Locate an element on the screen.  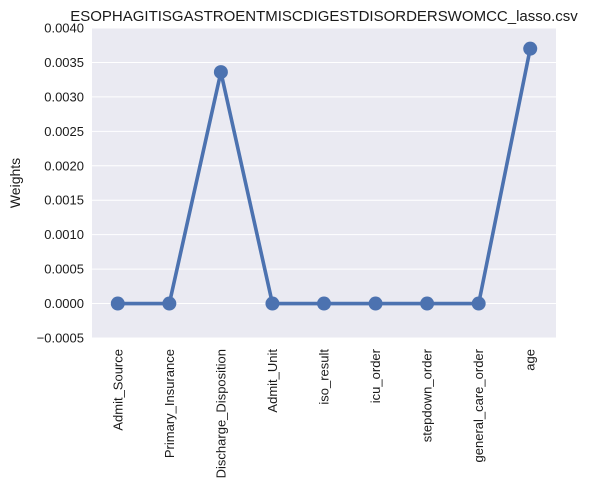
y-tick-label: 0.0005 is located at coordinates (64, 269).